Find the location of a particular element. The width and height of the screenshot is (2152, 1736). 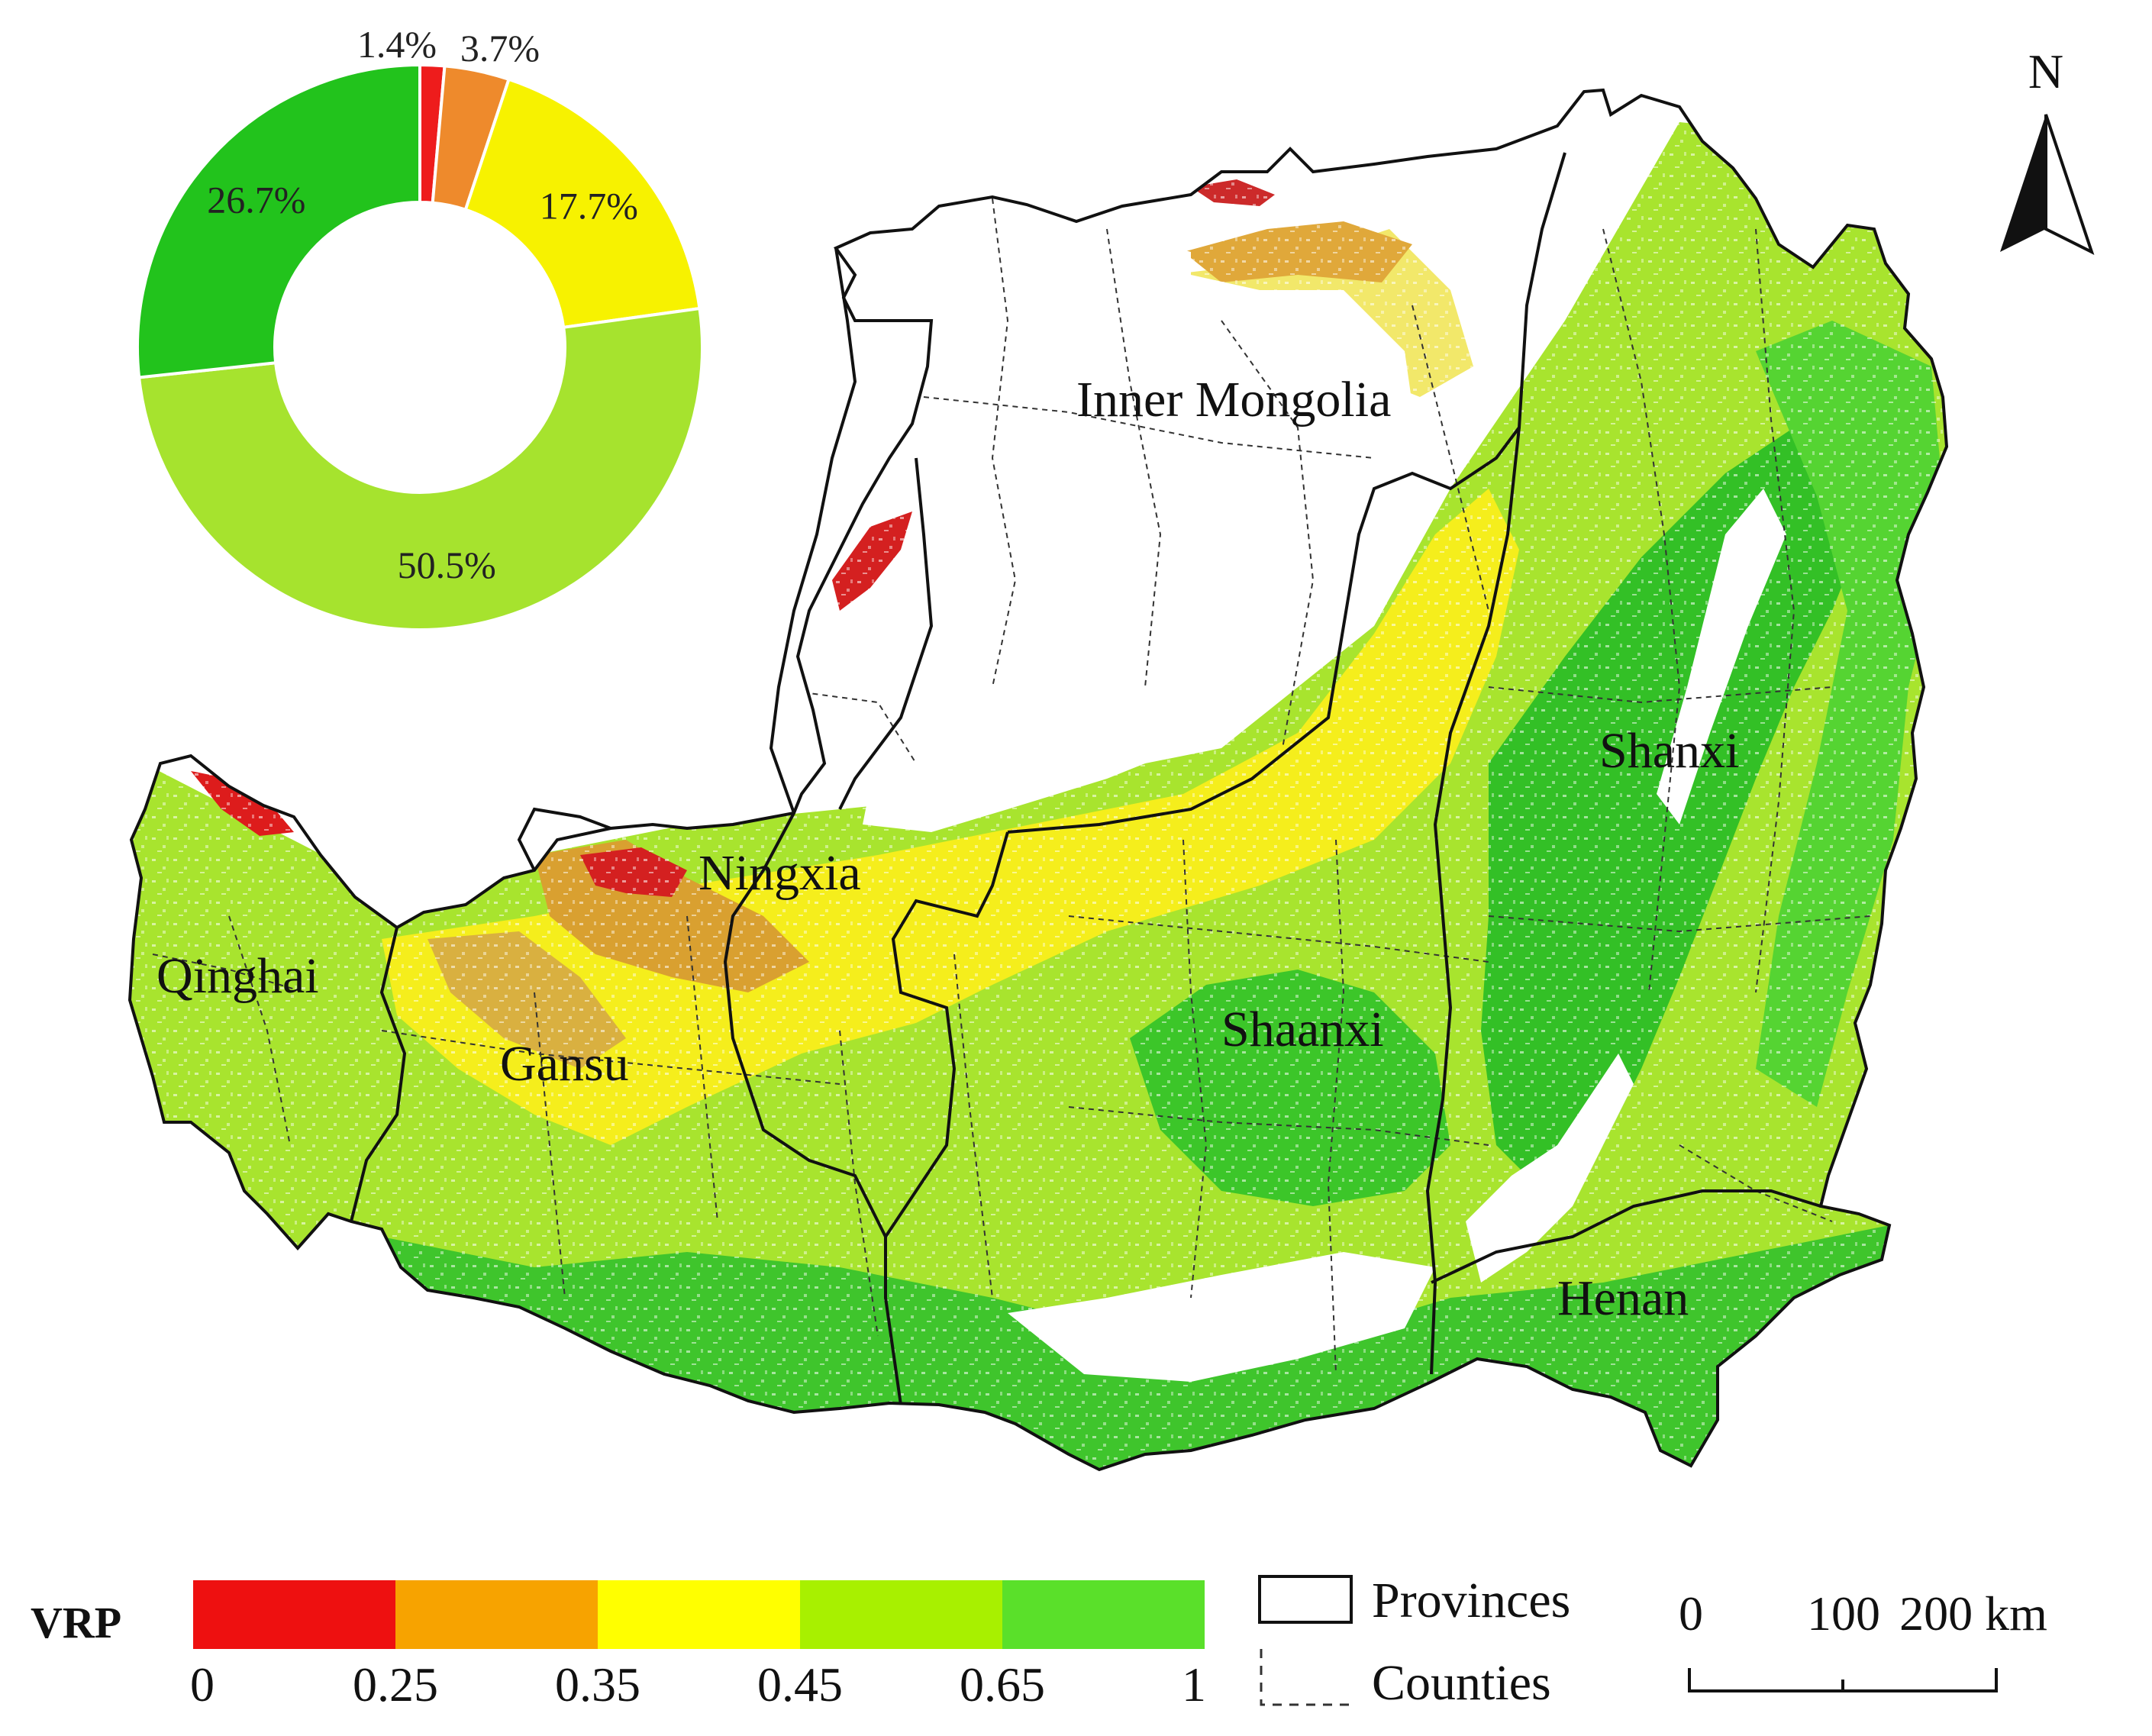

provinces-swatch is located at coordinates (1305, 1599).